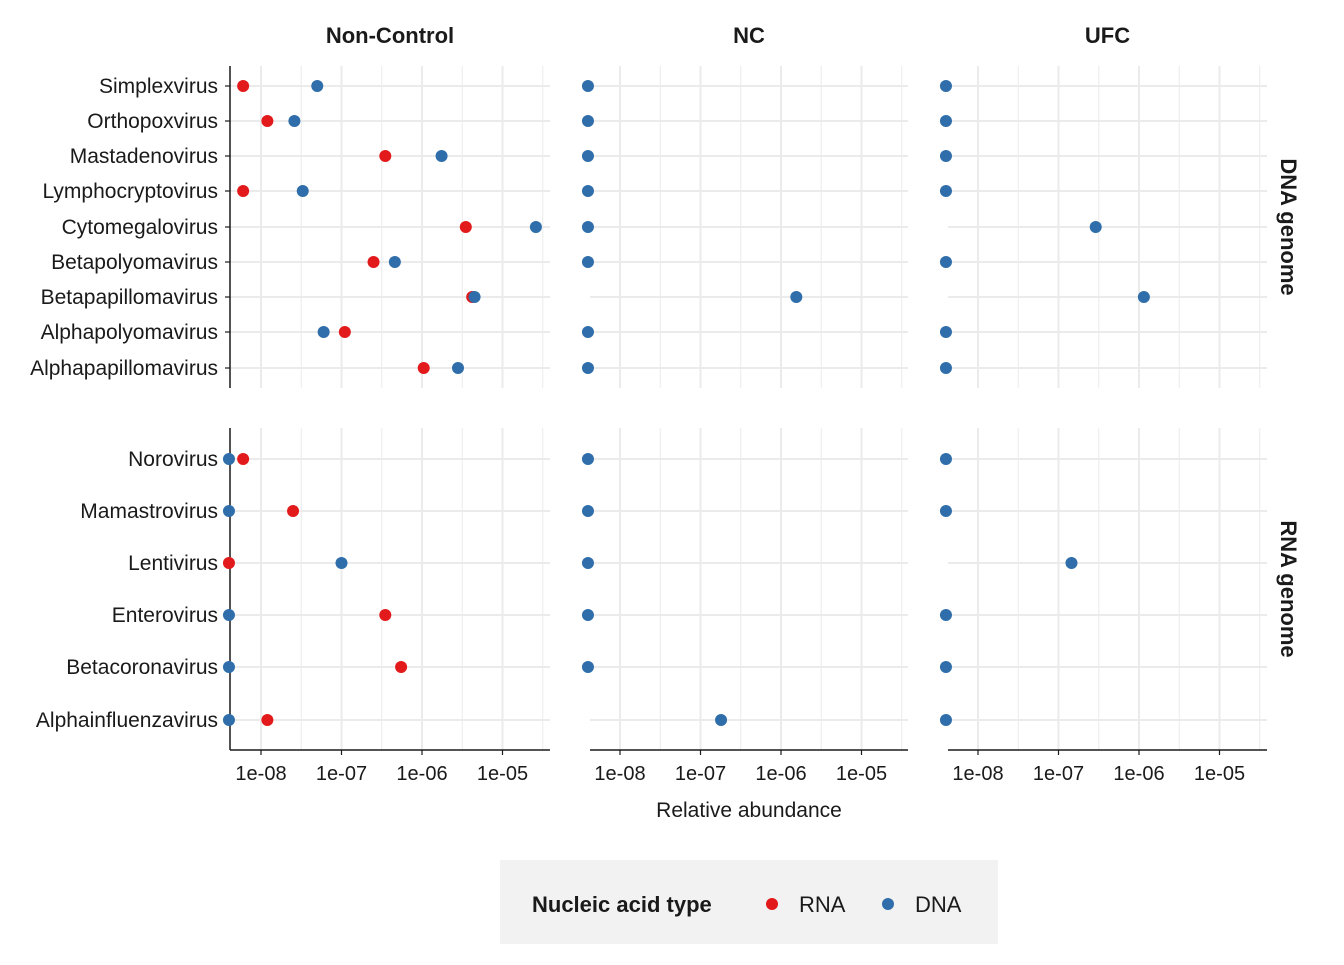 This screenshot has width=1344, height=965. Describe the element at coordinates (945, 156) in the screenshot. I see `point-dna-ufc-mastadenovirus` at that location.